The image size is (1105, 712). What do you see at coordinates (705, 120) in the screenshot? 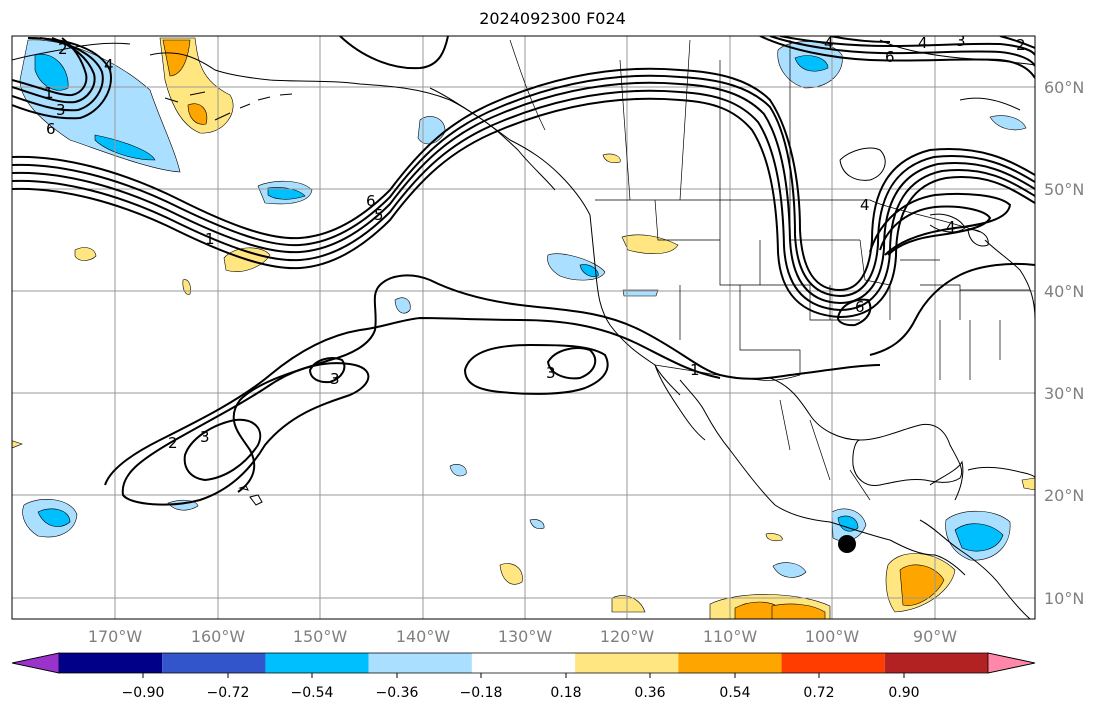
I see `canada-province-lines` at bounding box center [705, 120].